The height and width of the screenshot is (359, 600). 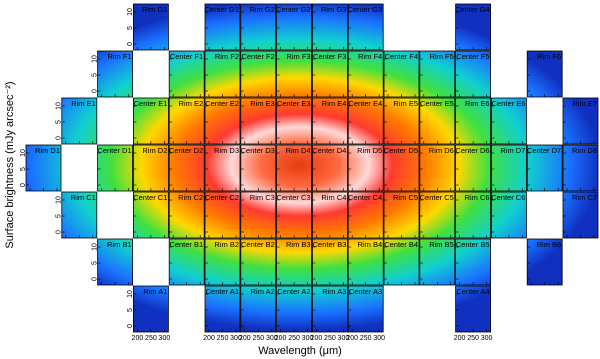 What do you see at coordinates (262, 103) in the screenshot?
I see `panel-label: Rim E3` at bounding box center [262, 103].